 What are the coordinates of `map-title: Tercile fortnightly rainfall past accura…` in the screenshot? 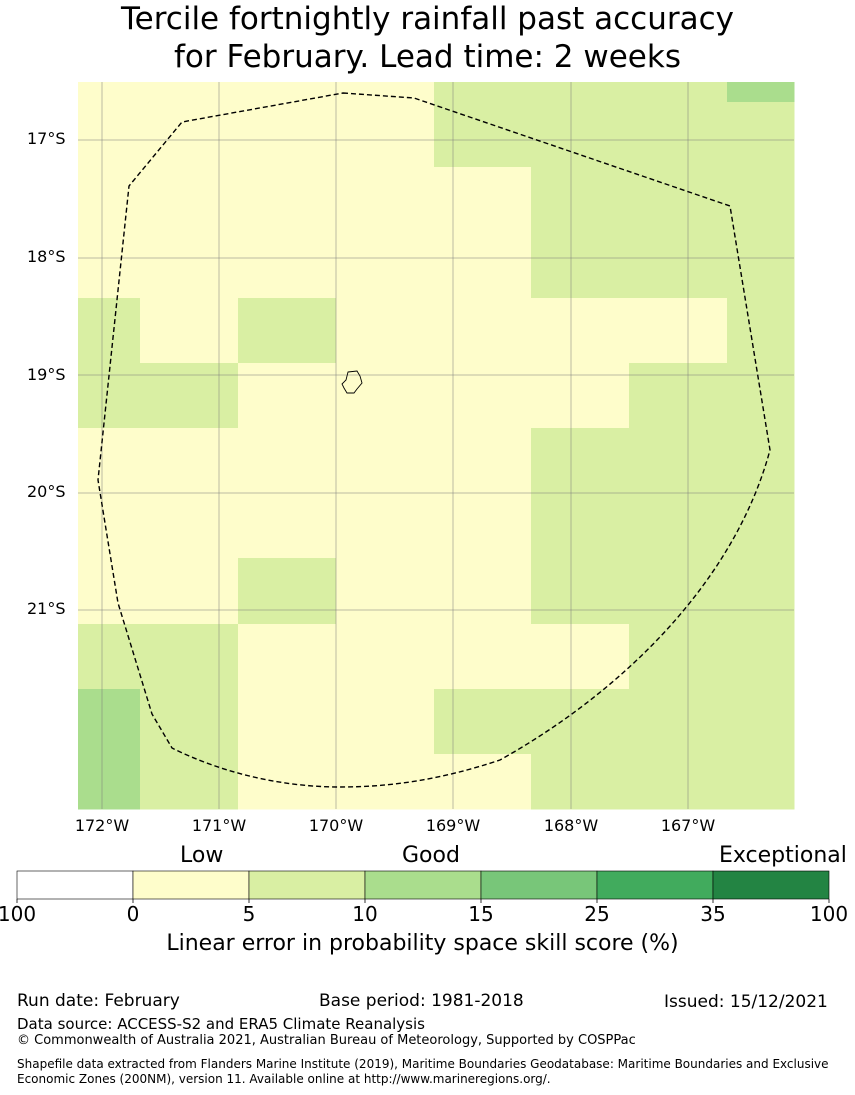 It's located at (427, 38).